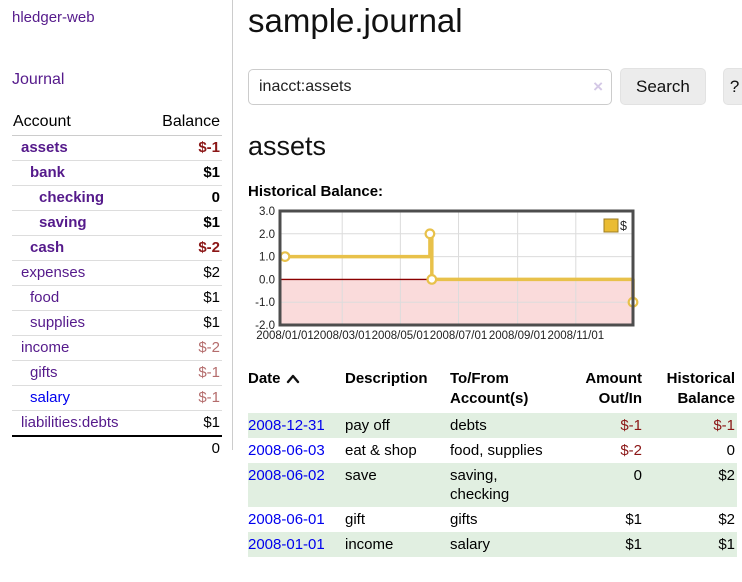  What do you see at coordinates (663, 86) in the screenshot?
I see `search-button: Search` at bounding box center [663, 86].